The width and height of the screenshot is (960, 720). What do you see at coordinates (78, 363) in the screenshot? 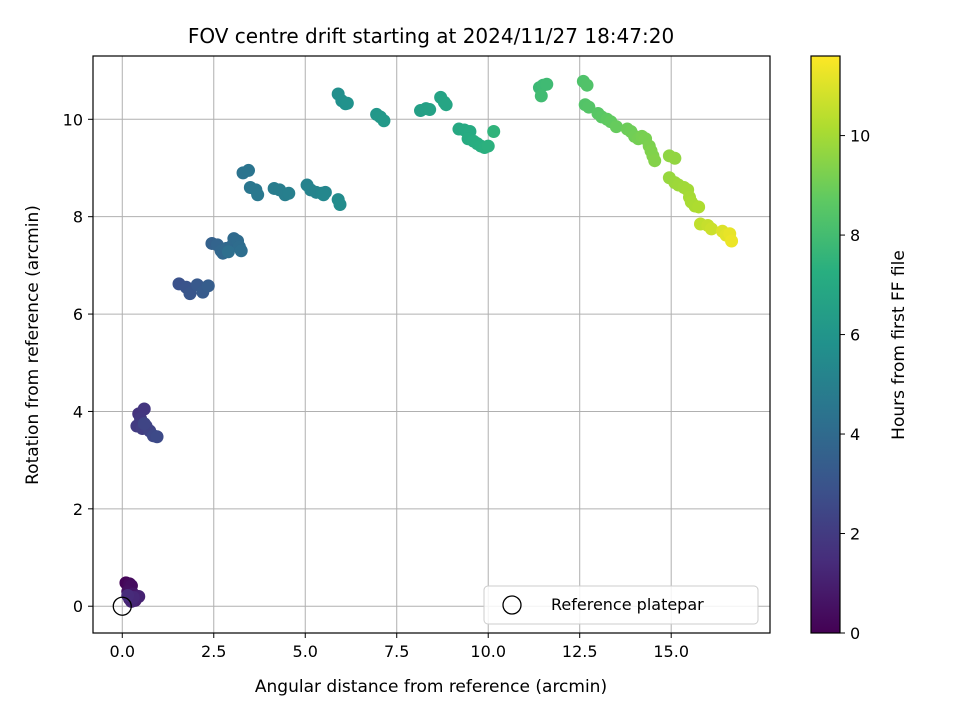
I see `y-axis-ticks: 0 2 4 6 8 10` at bounding box center [78, 363].